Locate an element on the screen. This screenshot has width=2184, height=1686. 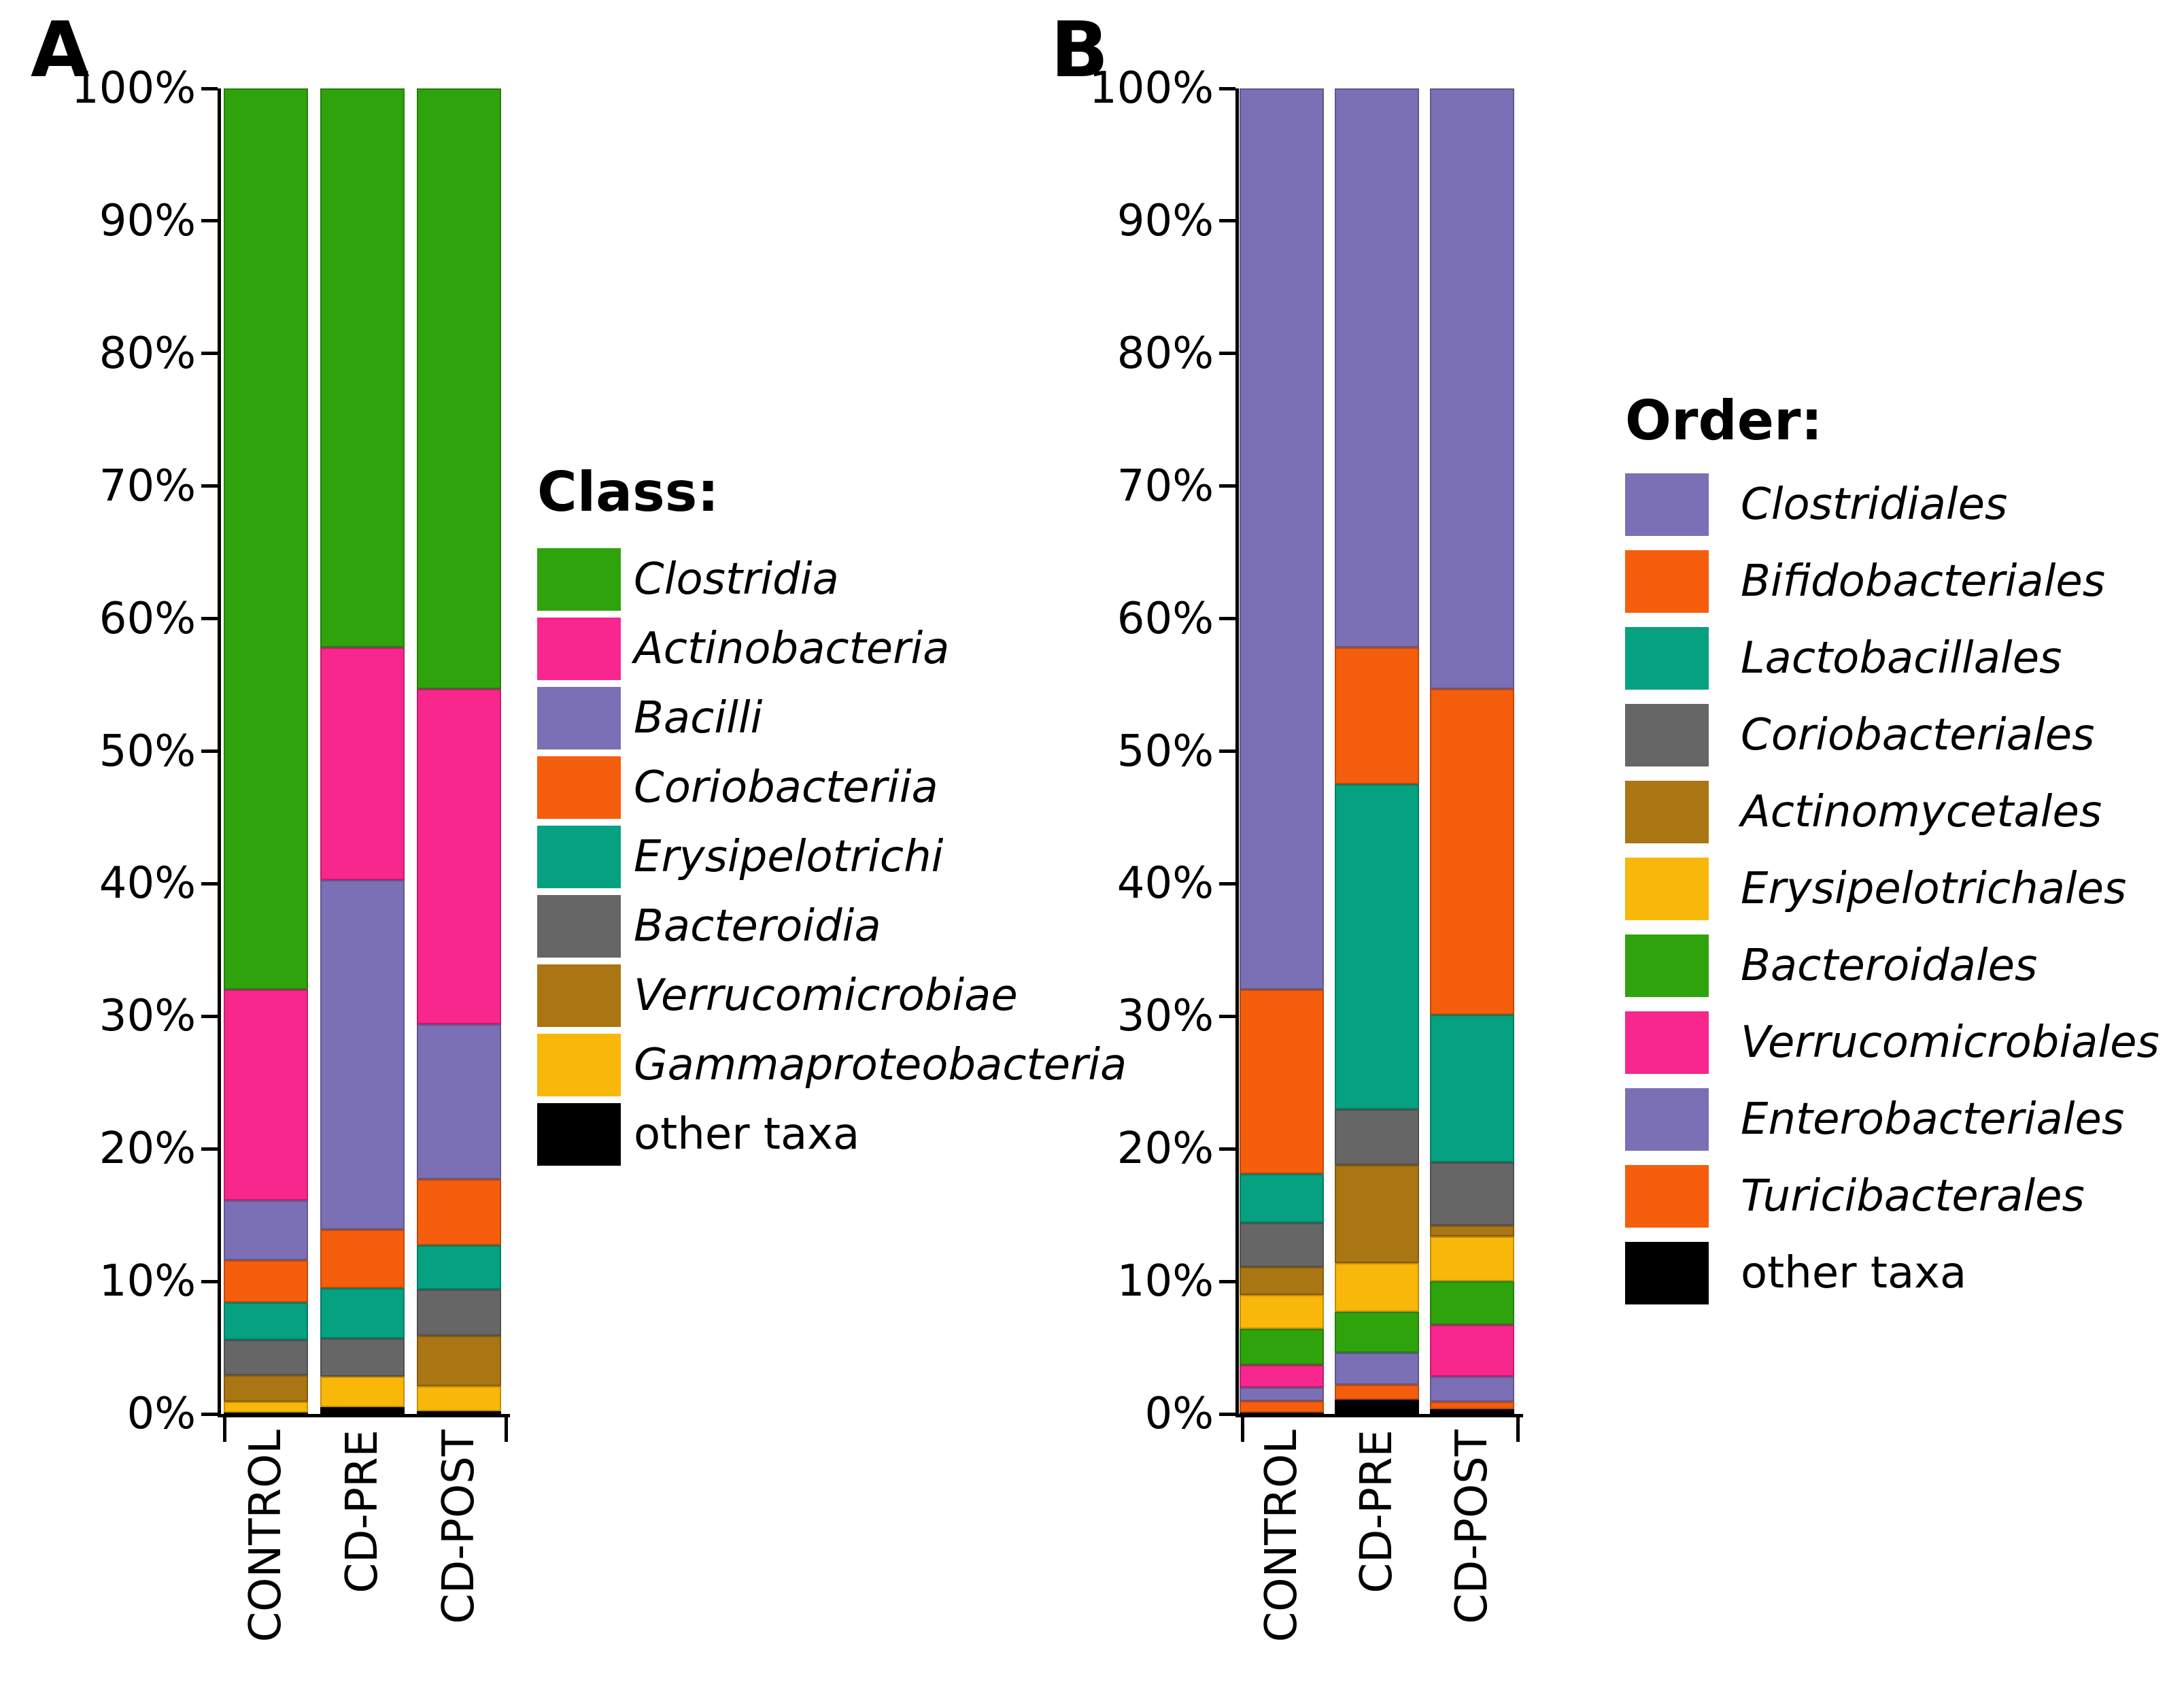
bar-control is located at coordinates (266, 751).